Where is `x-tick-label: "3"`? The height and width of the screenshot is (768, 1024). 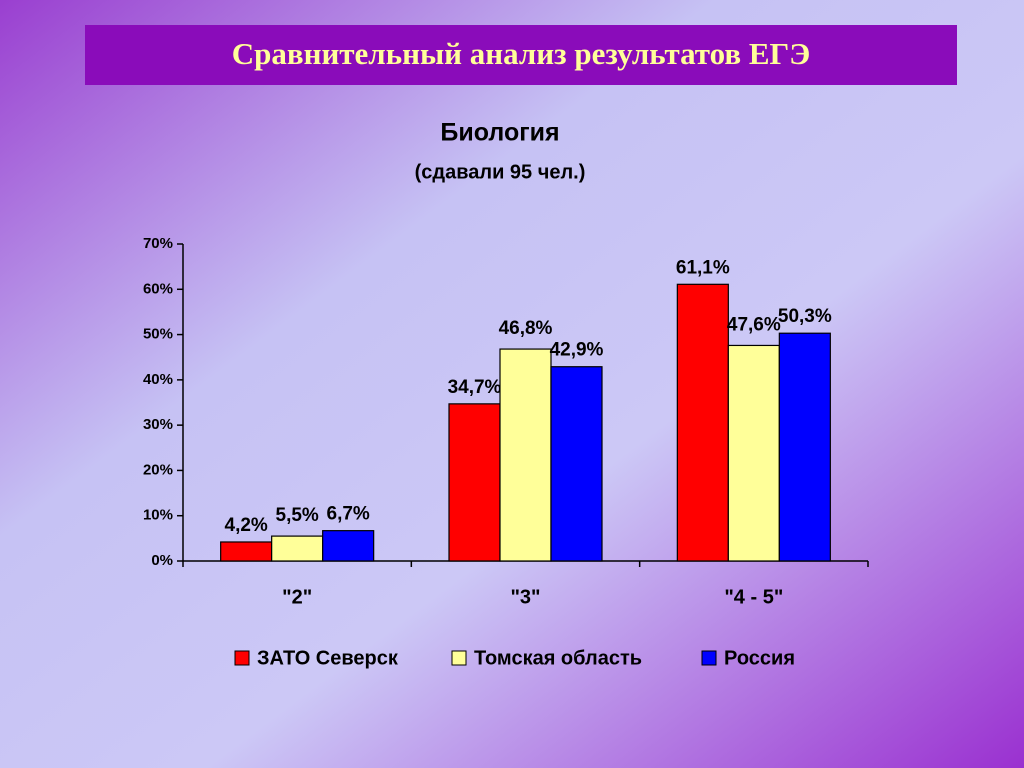
x-tick-label: "3" is located at coordinates (525, 597).